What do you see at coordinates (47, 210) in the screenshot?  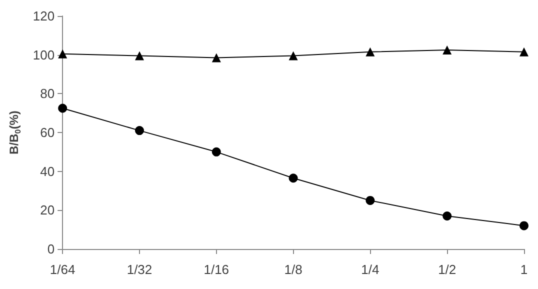 I see `y-tick-label: 20` at bounding box center [47, 210].